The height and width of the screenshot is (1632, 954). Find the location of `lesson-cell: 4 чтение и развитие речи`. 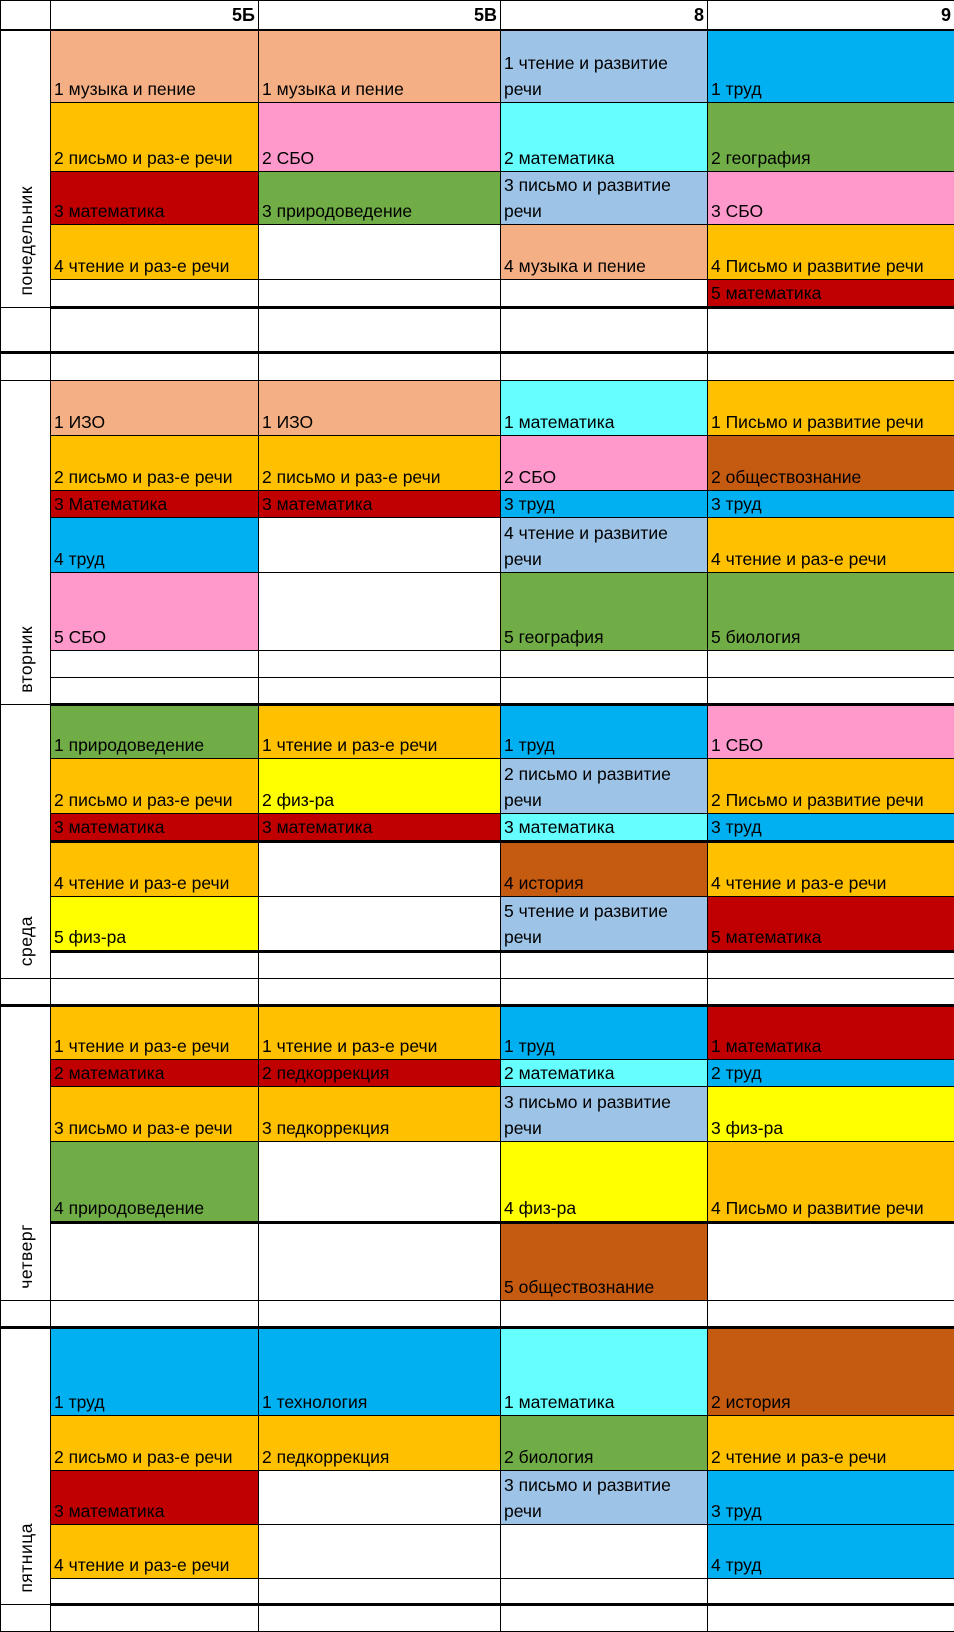

lesson-cell: 4 чтение и развитие речи is located at coordinates (604, 544).